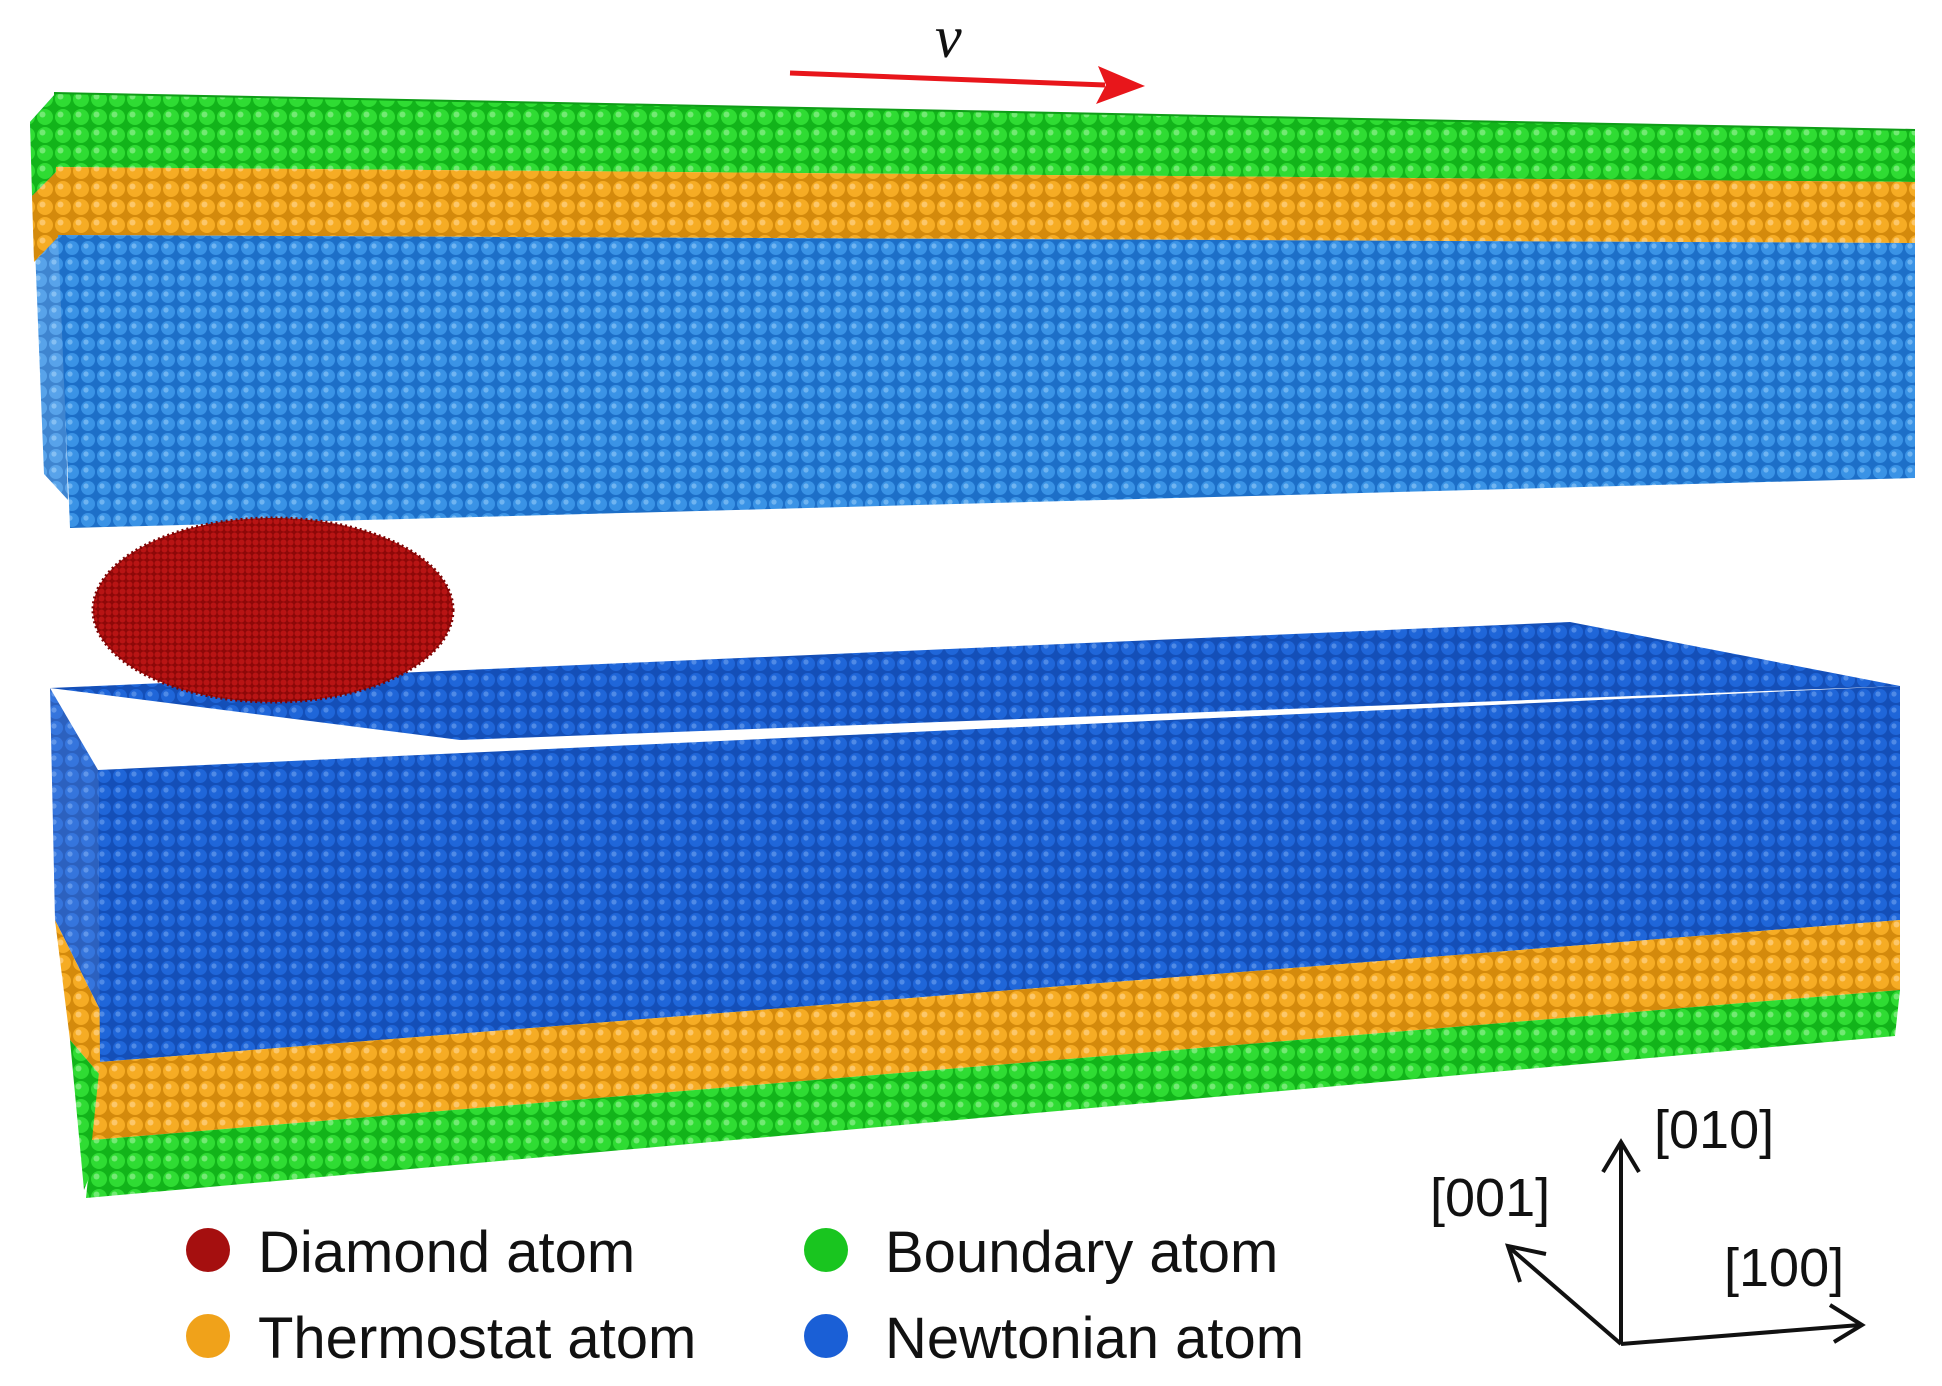  What do you see at coordinates (1490, 1198) in the screenshot?
I see `axis-001-label: [001]` at bounding box center [1490, 1198].